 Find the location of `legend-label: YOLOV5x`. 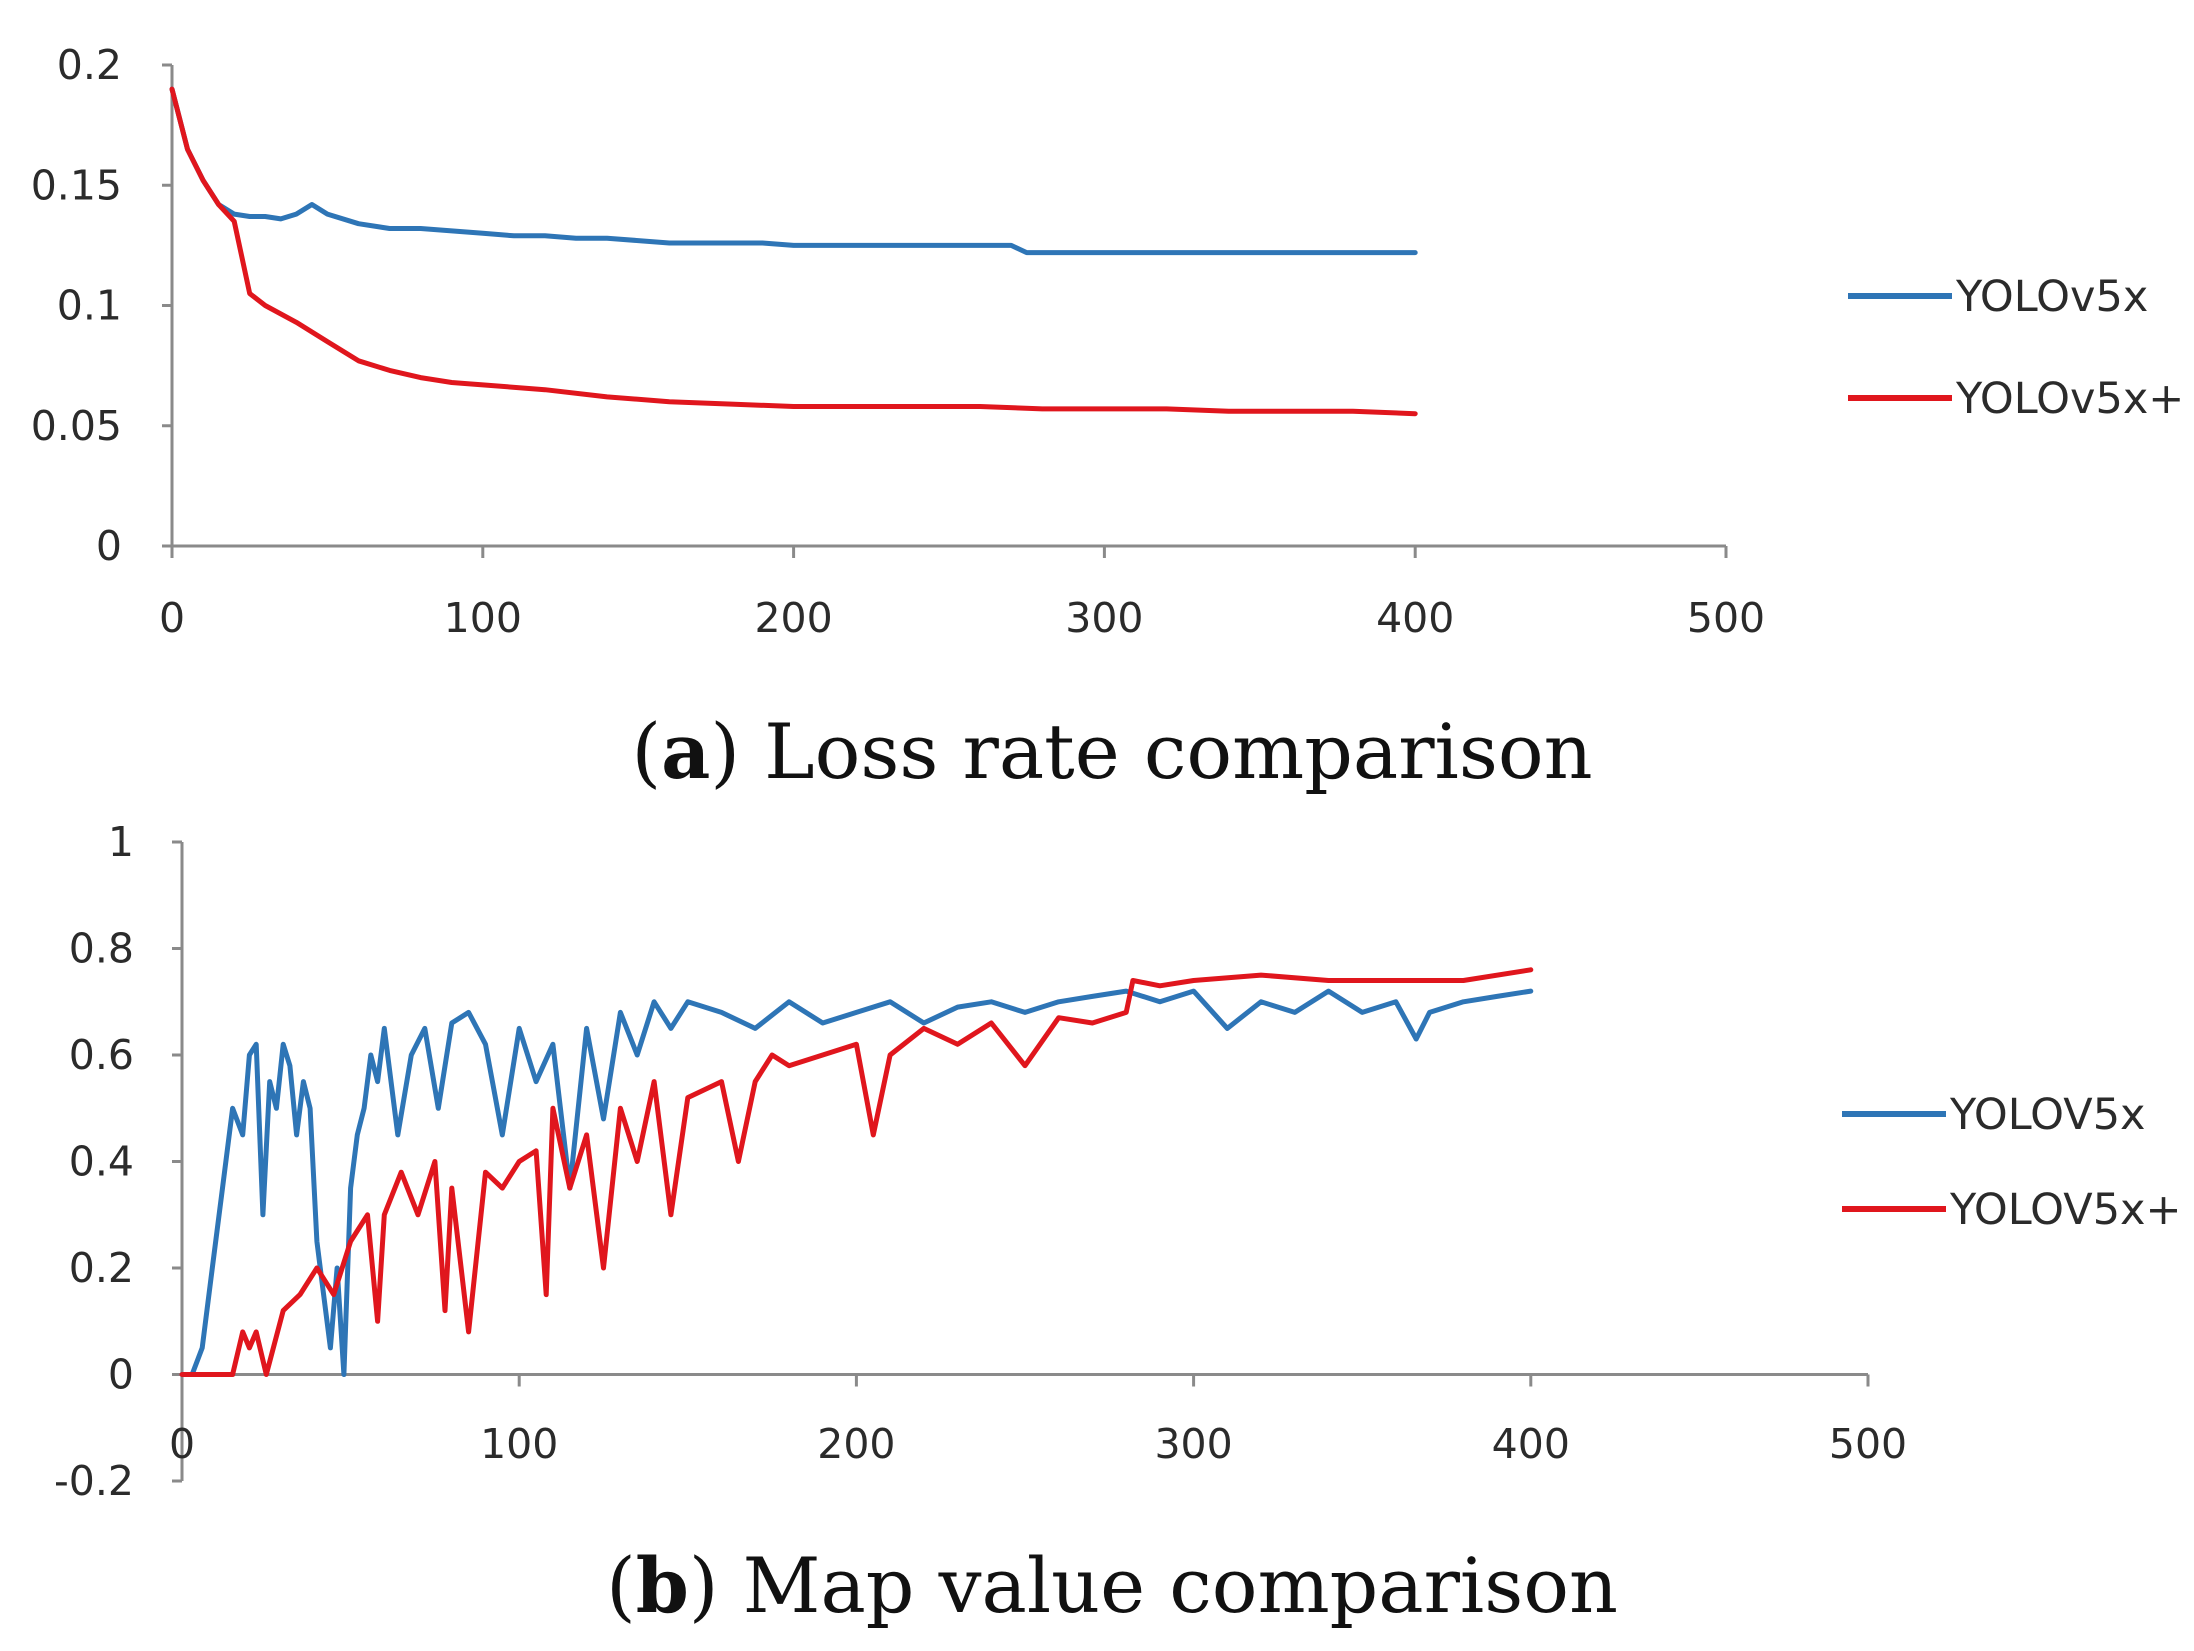

legend-label: YOLOV5x is located at coordinates (2047, 1115).